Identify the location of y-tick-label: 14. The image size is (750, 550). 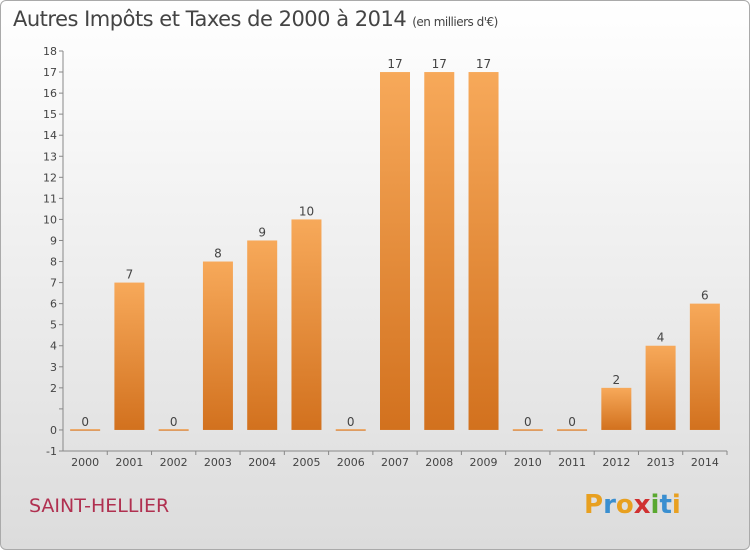
(50, 135).